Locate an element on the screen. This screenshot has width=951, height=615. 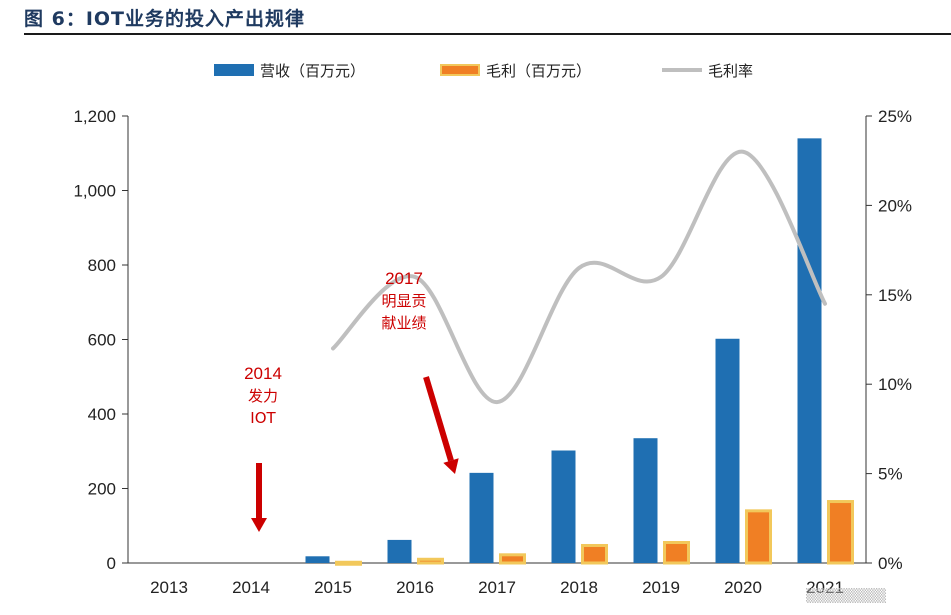
legend-item-gross-profit: 毛利（百万元） is located at coordinates (515, 70).